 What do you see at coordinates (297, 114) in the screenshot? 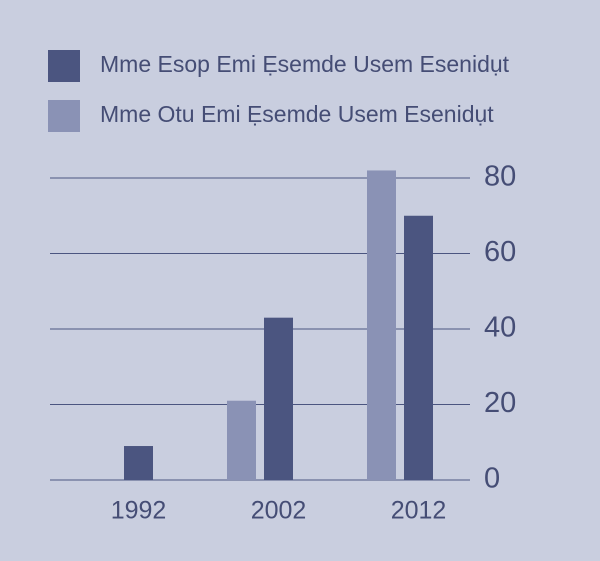
I see `legend-label: Mme Otu Emi Ẹsemde Usem Esenidụt` at bounding box center [297, 114].